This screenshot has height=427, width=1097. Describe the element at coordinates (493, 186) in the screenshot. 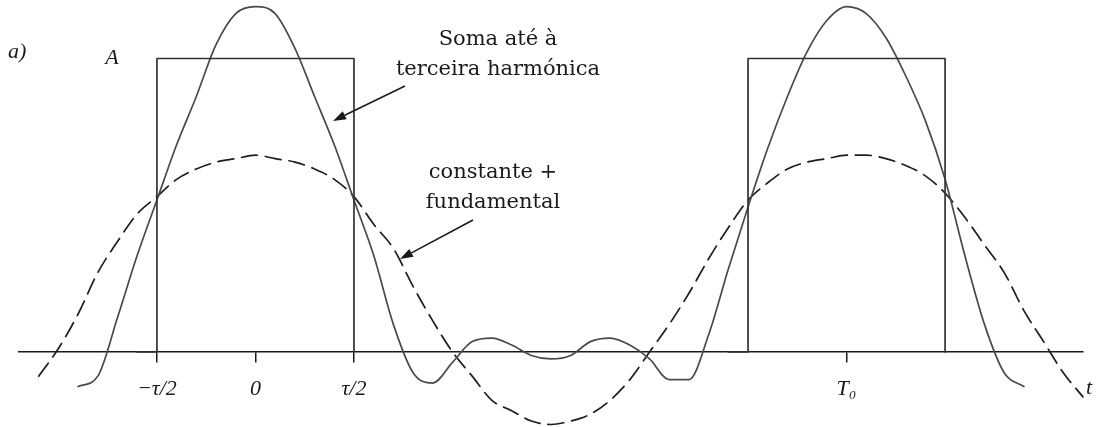

I see `annotation: constante + fundamental` at that location.